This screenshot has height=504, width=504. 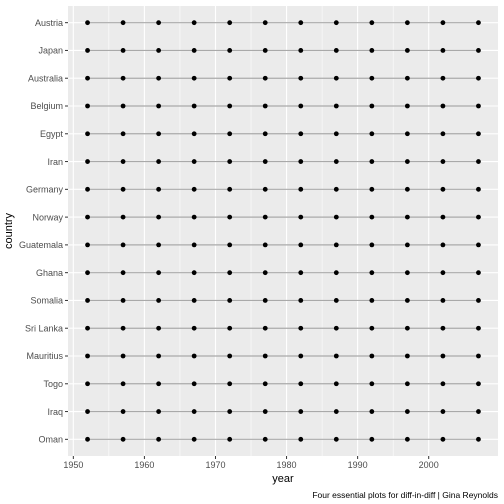 I want to click on y-tick-label: Sri Lanka, so click(x=44, y=328).